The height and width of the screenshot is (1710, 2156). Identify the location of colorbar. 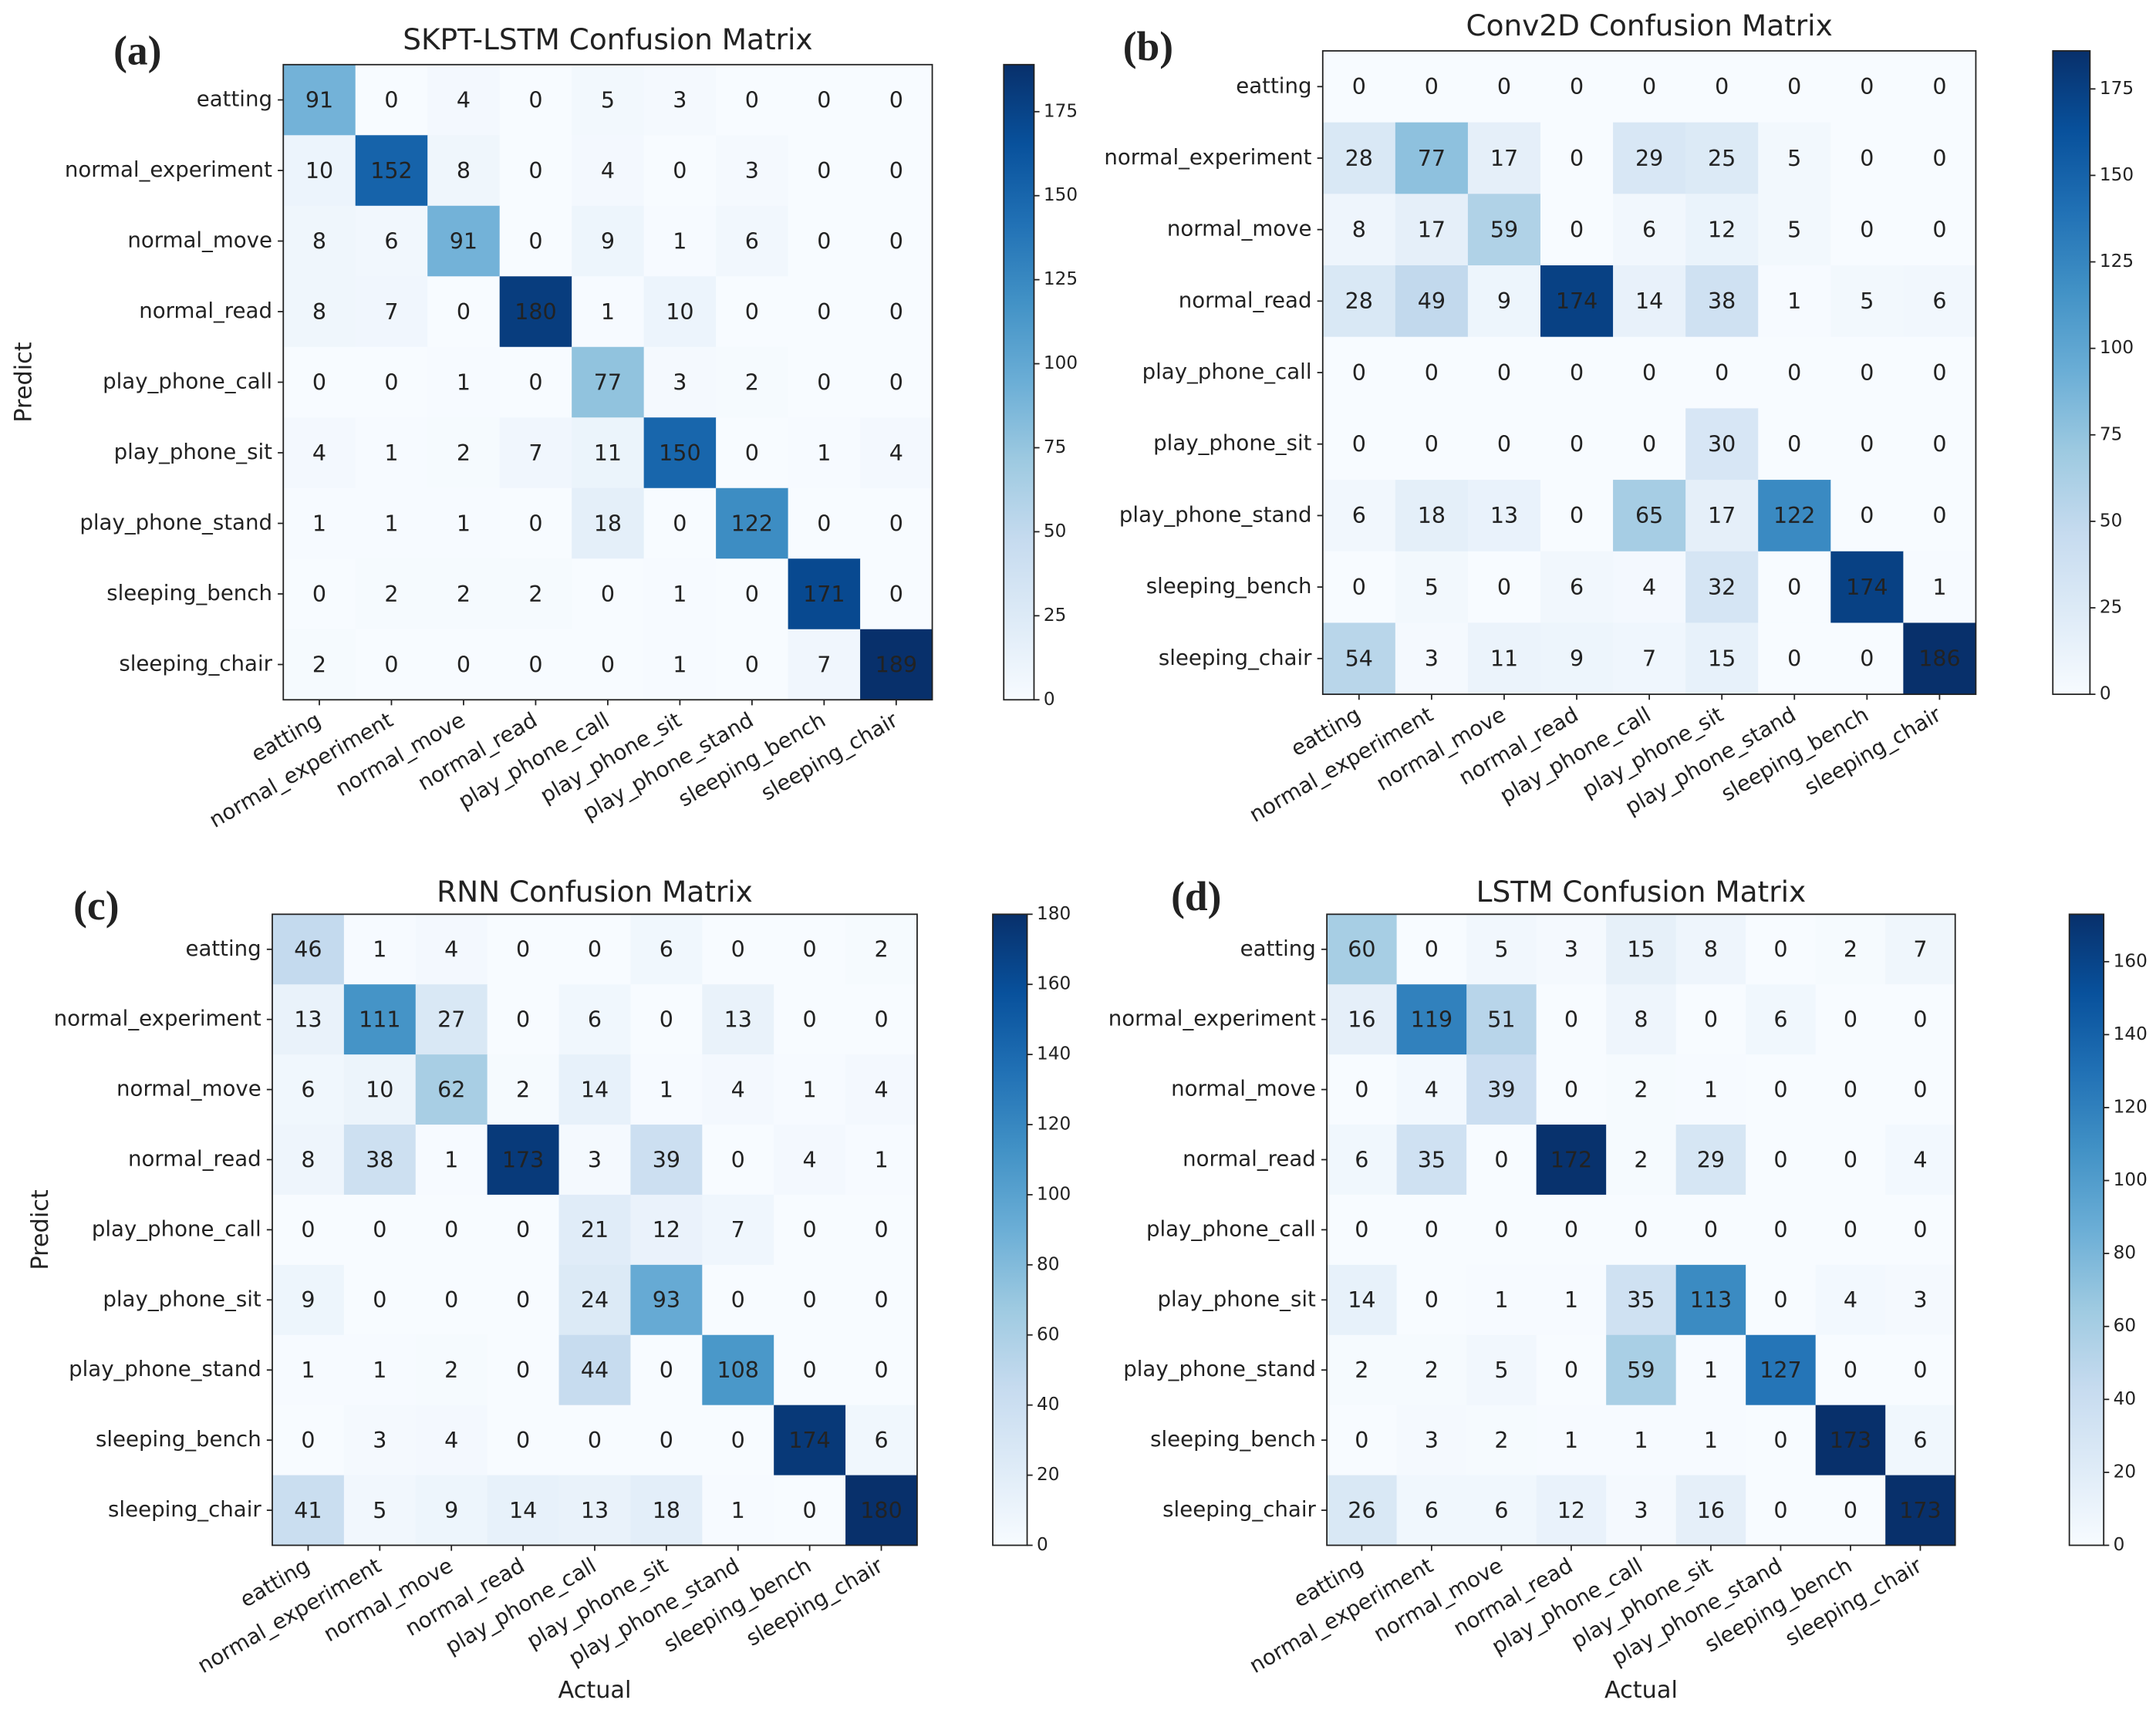
(1010, 1229).